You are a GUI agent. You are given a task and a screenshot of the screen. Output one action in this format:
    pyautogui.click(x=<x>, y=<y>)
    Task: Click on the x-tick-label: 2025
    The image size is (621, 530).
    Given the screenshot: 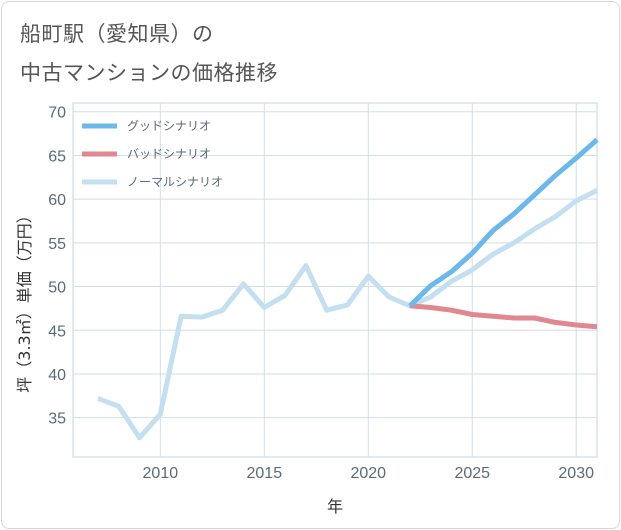 What is the action you would take?
    pyautogui.click(x=472, y=473)
    